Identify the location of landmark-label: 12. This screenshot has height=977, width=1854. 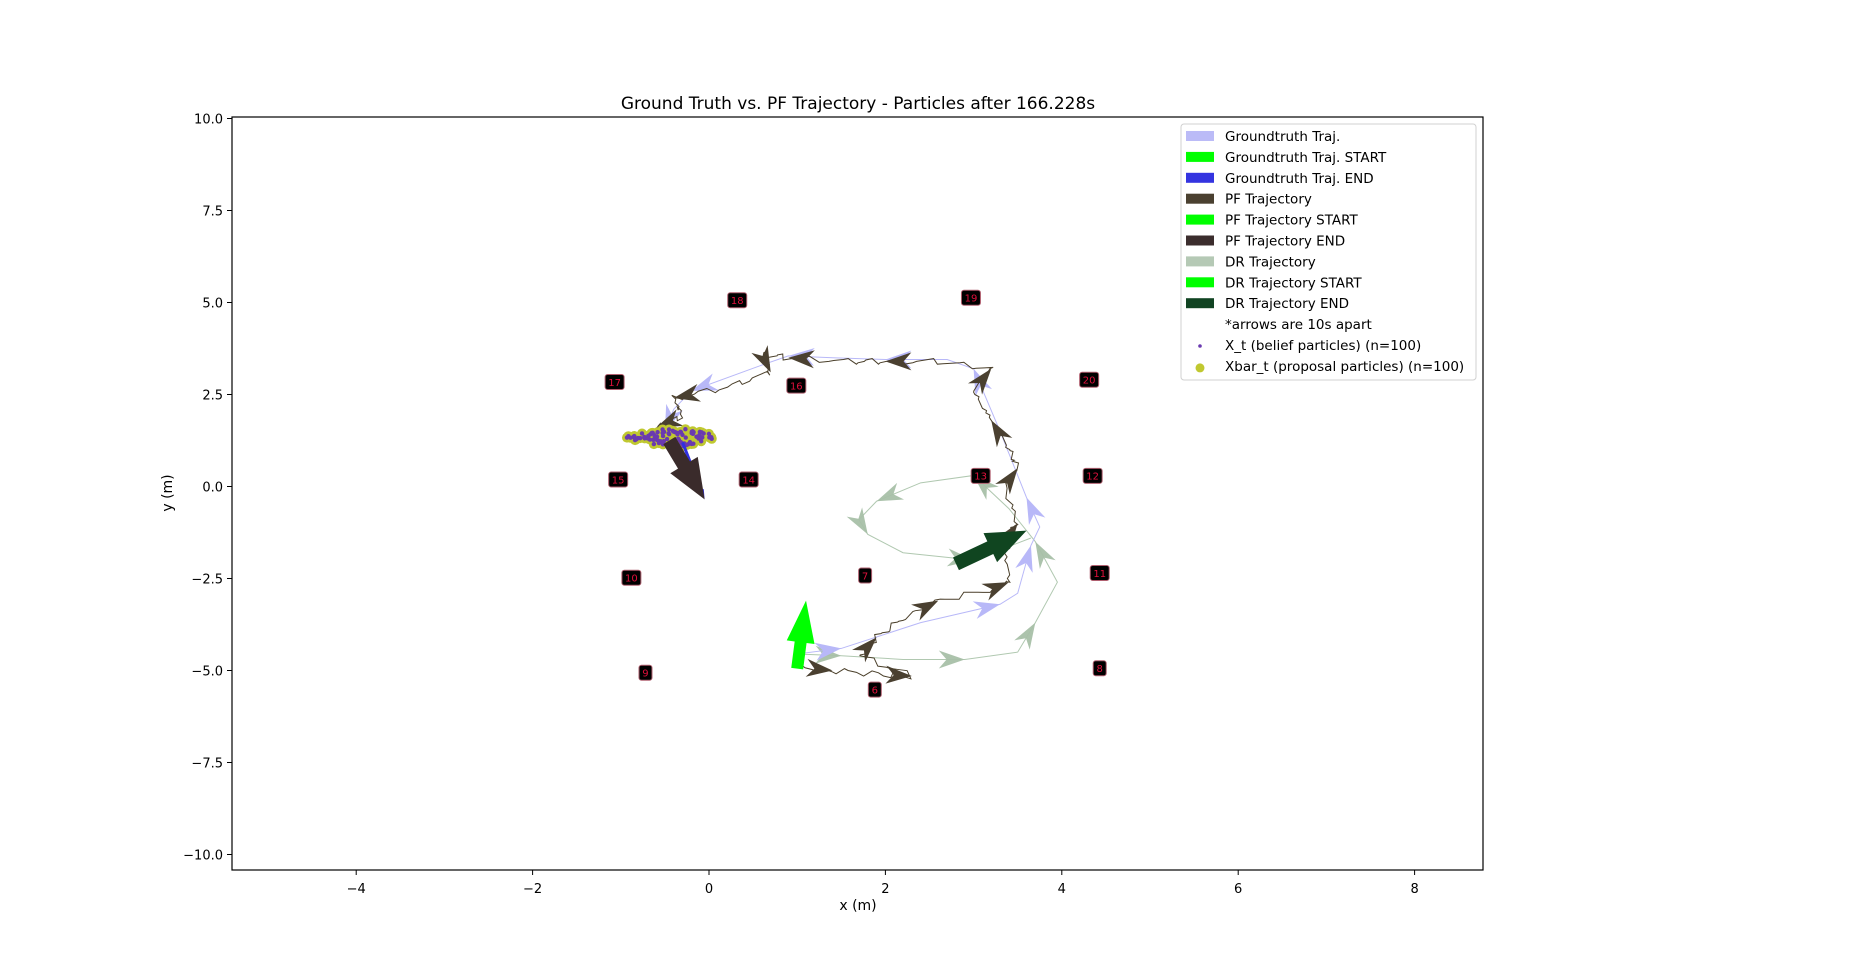
(1092, 477).